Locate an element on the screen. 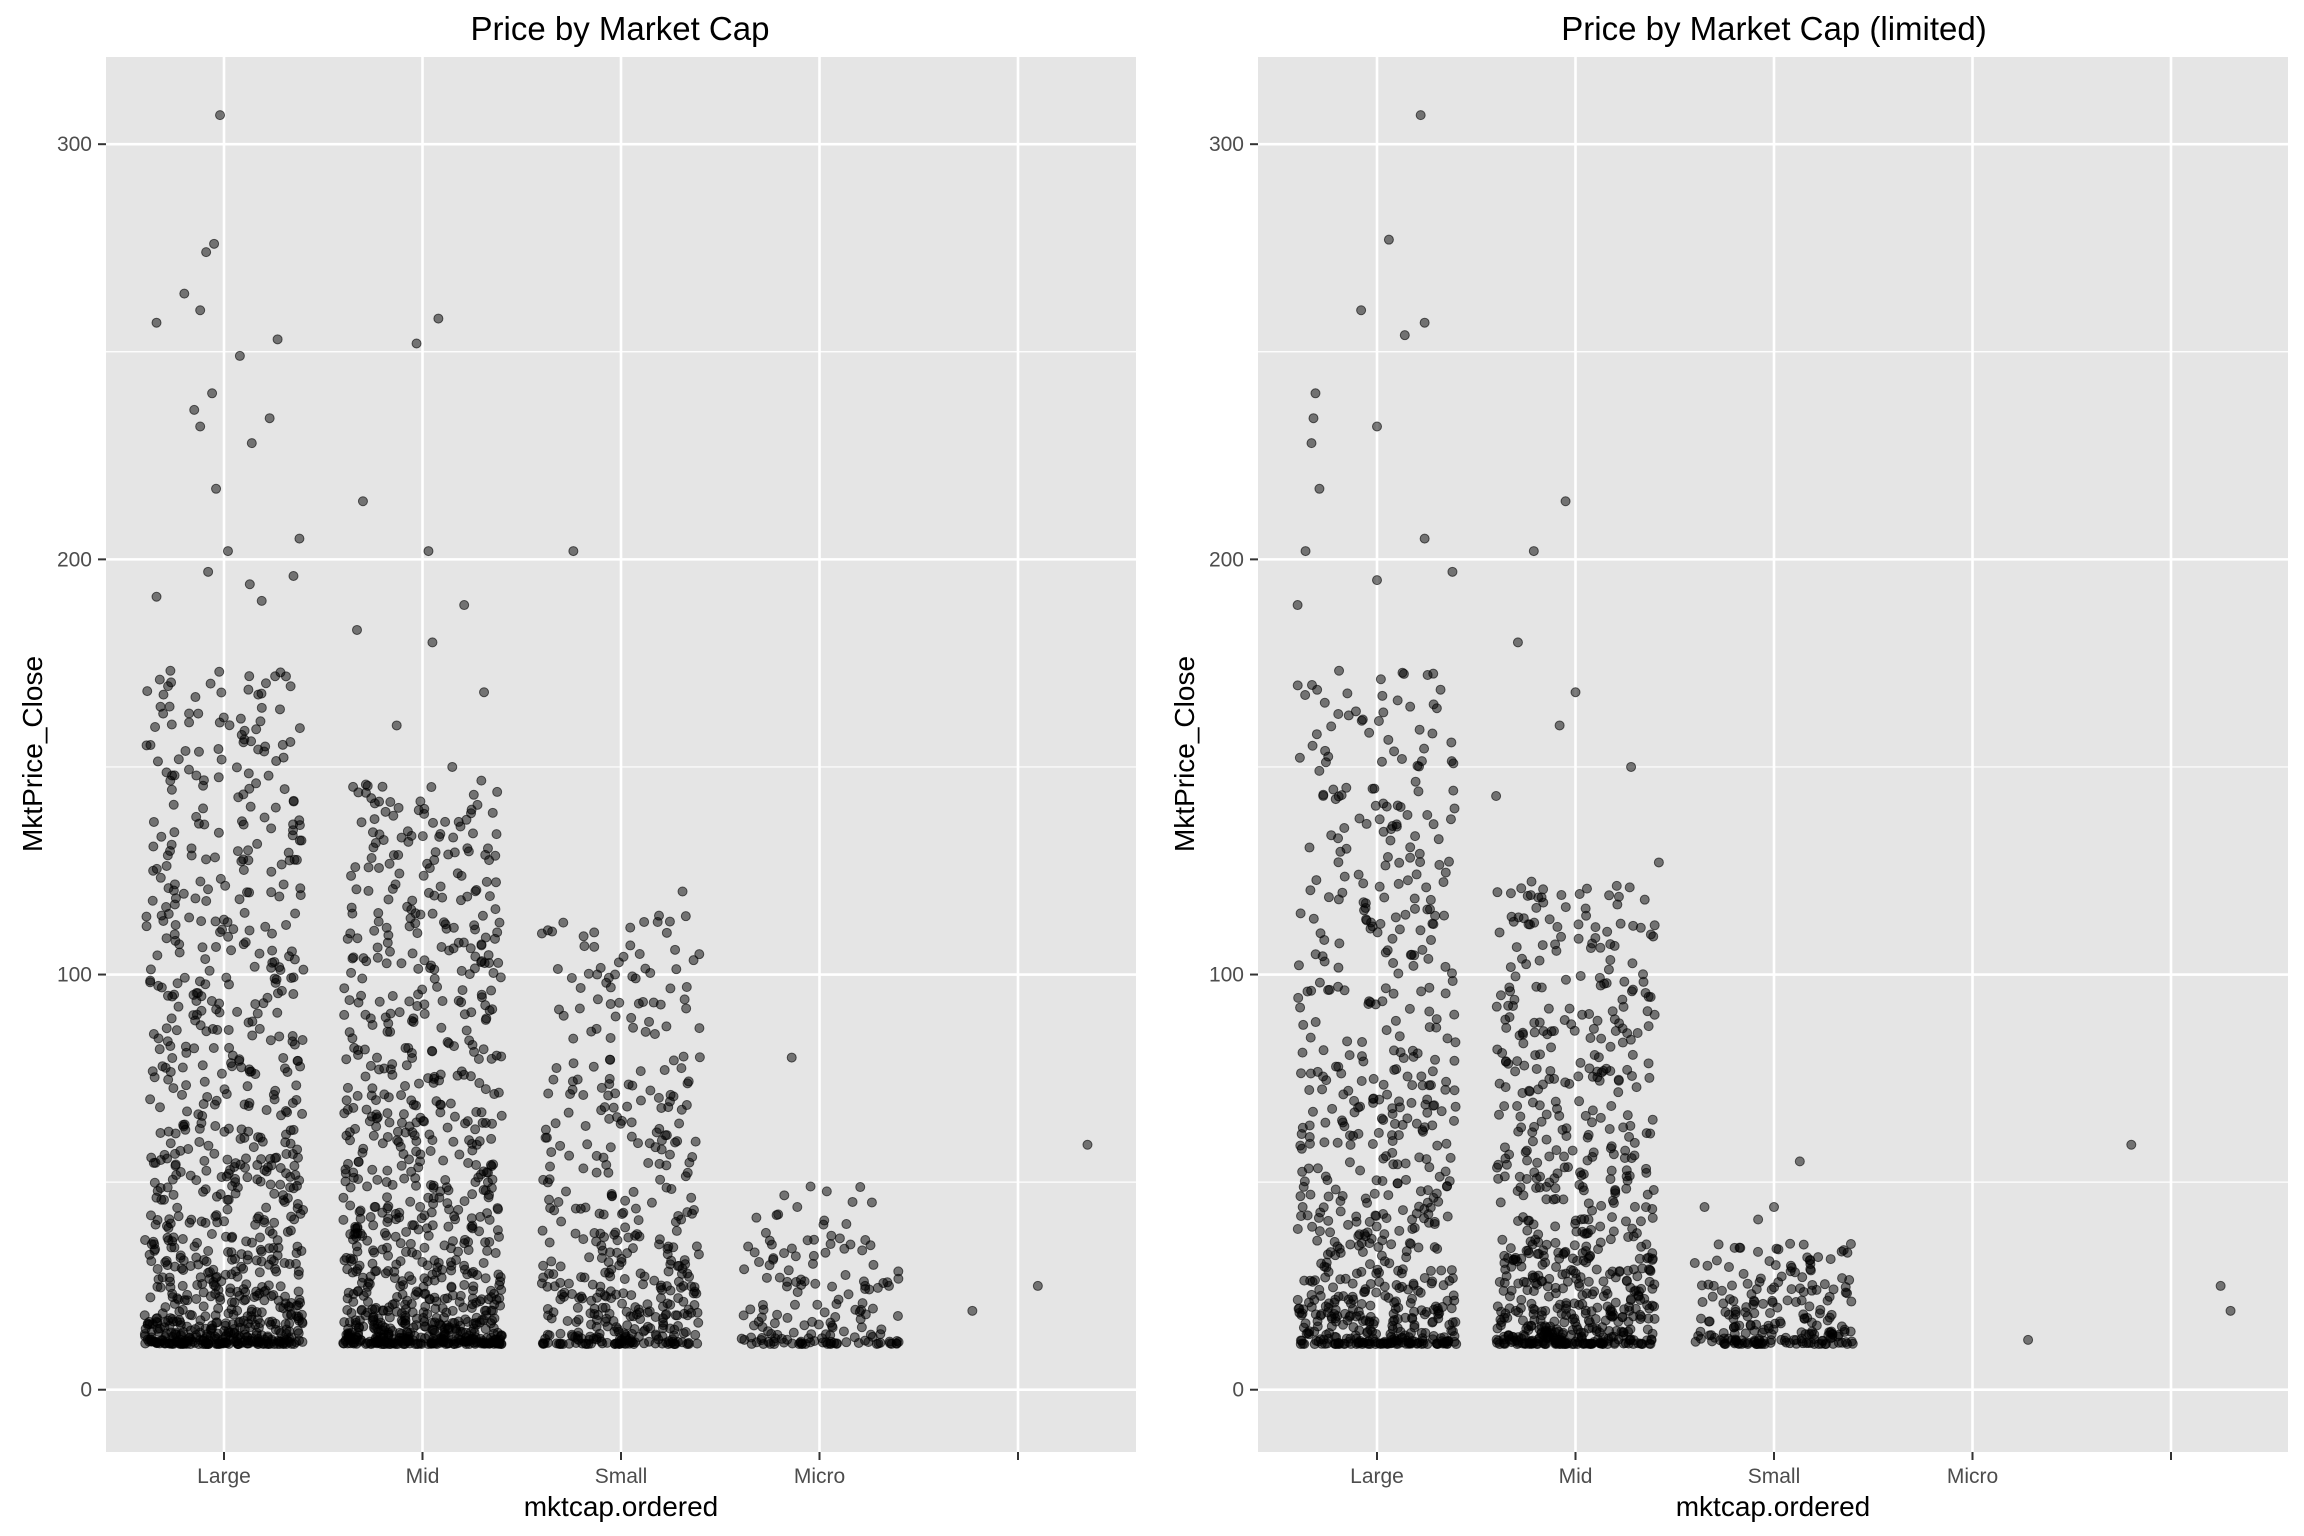 The width and height of the screenshot is (2304, 1536). y-tick-label: 200 is located at coordinates (1226, 559).